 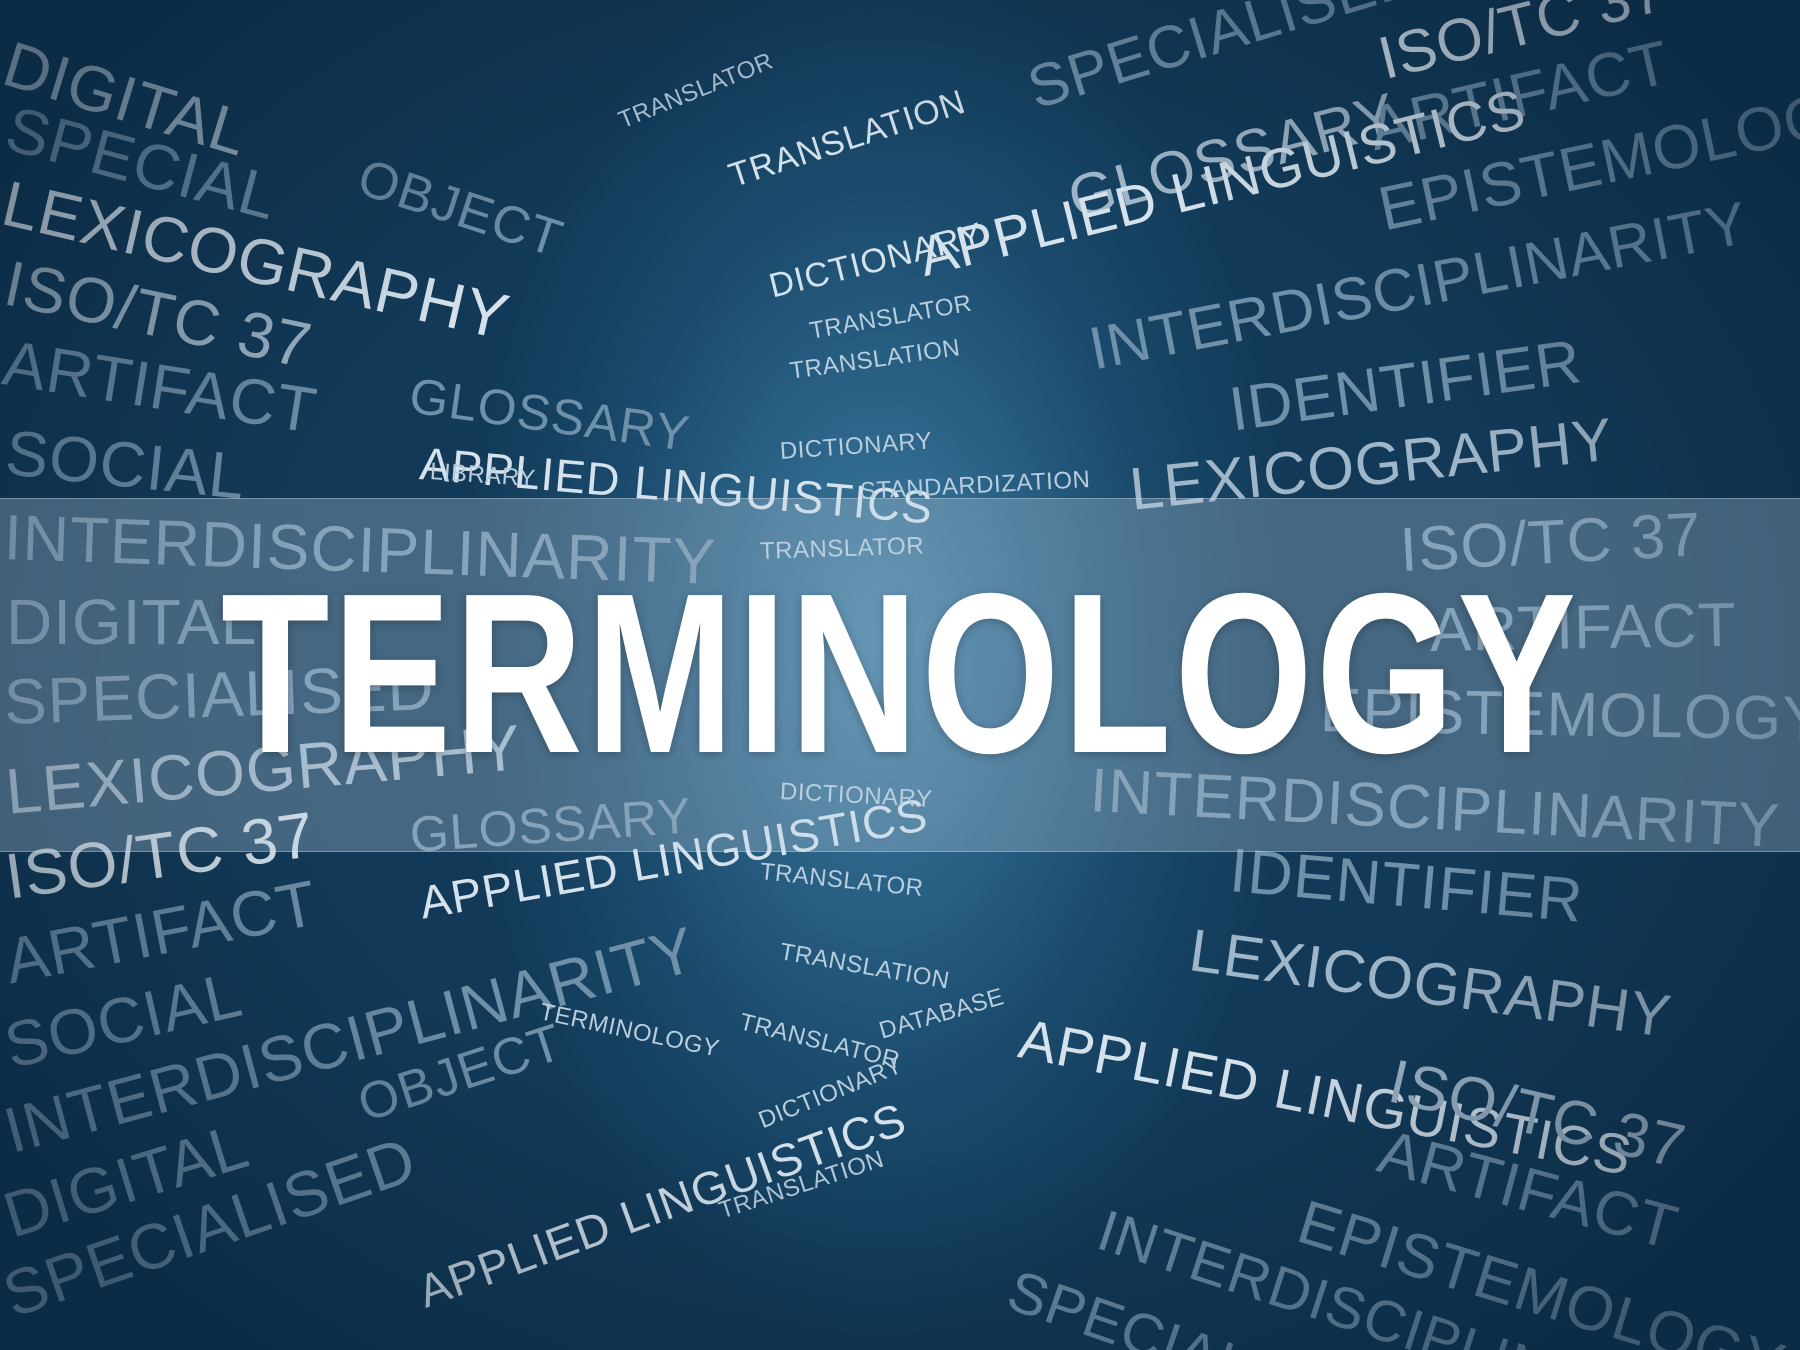 What do you see at coordinates (1430, 983) in the screenshot?
I see `background-word: LEXICOGRAPHY` at bounding box center [1430, 983].